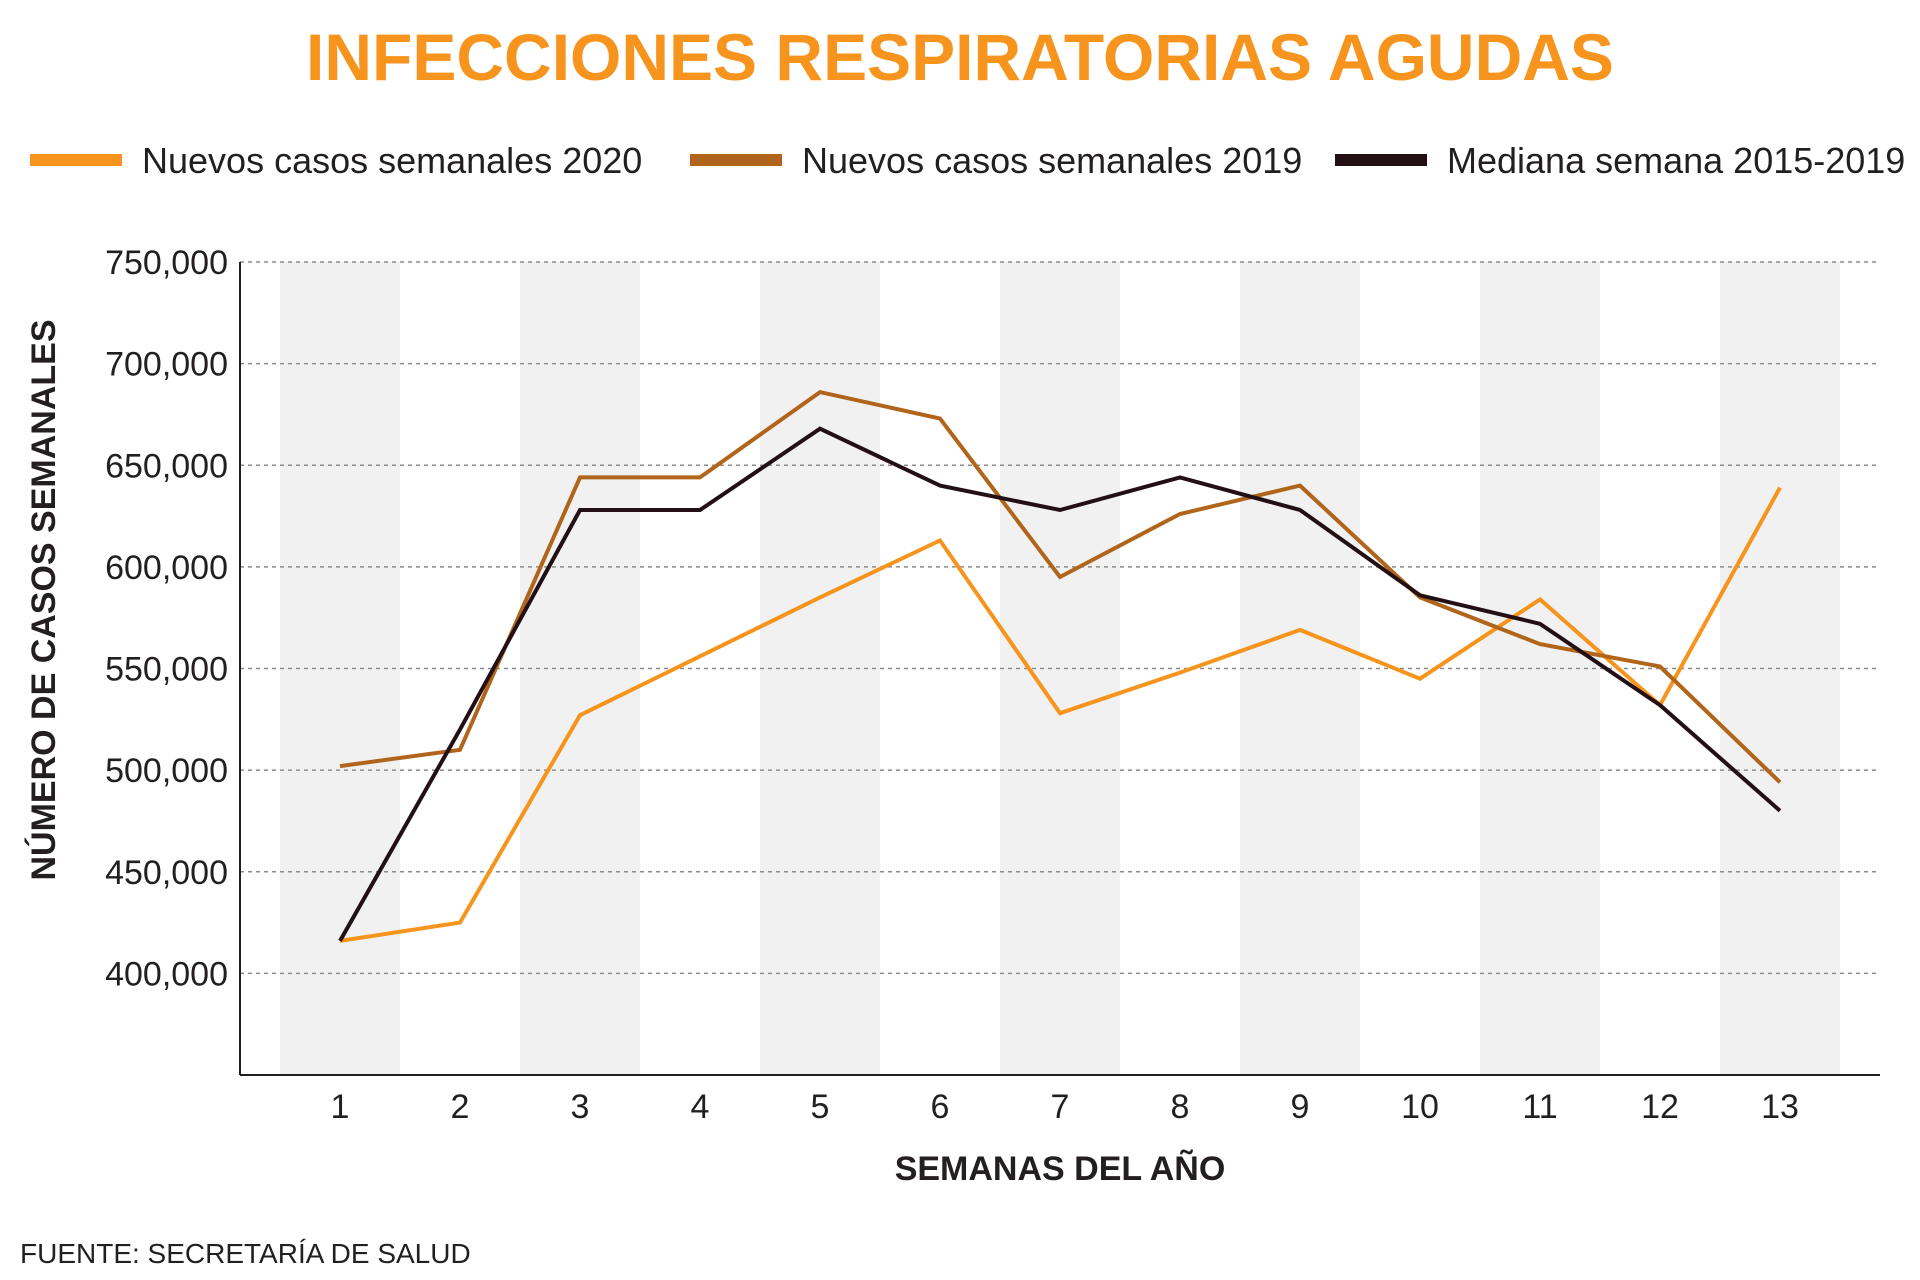  What do you see at coordinates (166, 670) in the screenshot?
I see `y-tick-label: 550,000` at bounding box center [166, 670].